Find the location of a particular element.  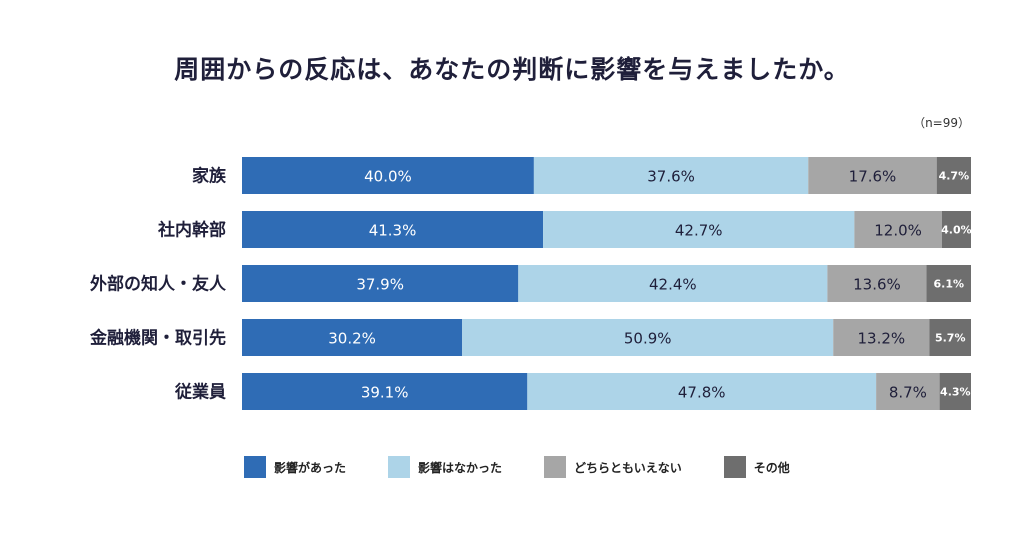

sample-size-note: （n=99） is located at coordinates (941, 123).